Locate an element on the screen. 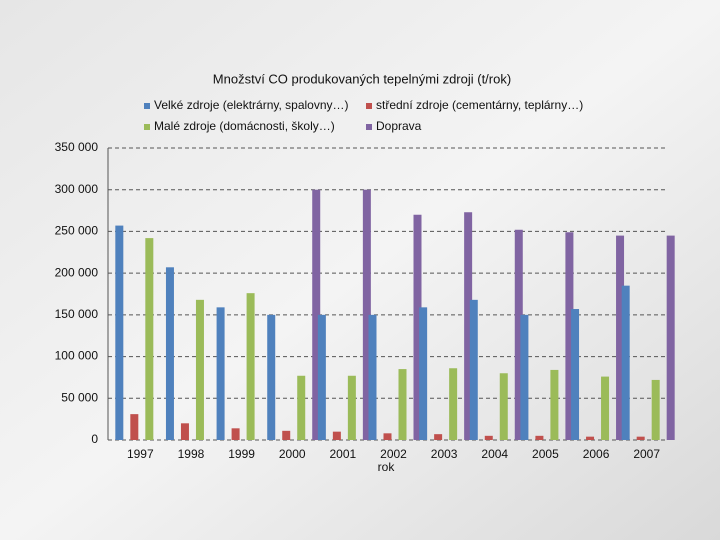 The image size is (720, 540). x-tick-label: 2000 is located at coordinates (292, 454).